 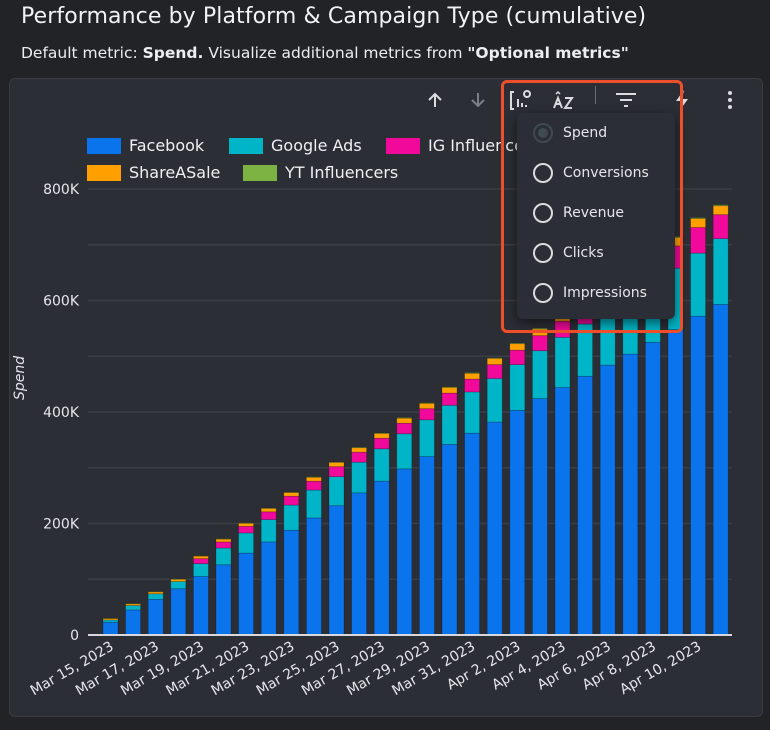 What do you see at coordinates (145, 145) in the screenshot?
I see `legend-item-facebook: Facebook` at bounding box center [145, 145].